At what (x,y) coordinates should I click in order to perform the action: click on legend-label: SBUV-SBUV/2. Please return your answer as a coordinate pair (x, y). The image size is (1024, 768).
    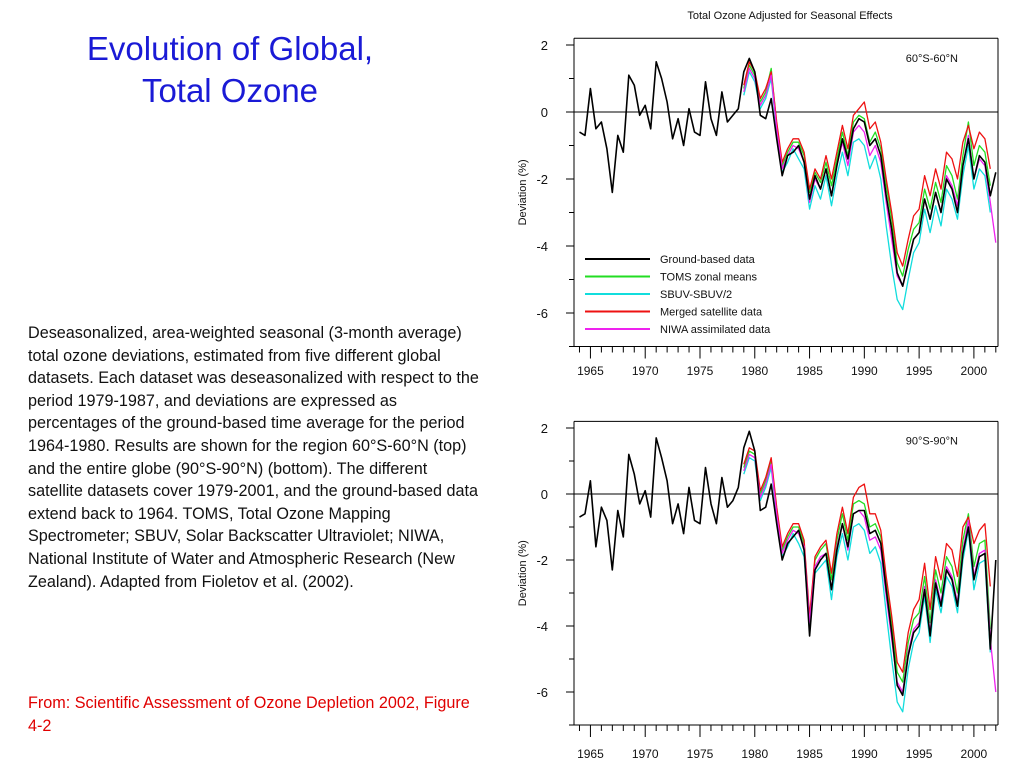
    Looking at the image, I should click on (696, 295).